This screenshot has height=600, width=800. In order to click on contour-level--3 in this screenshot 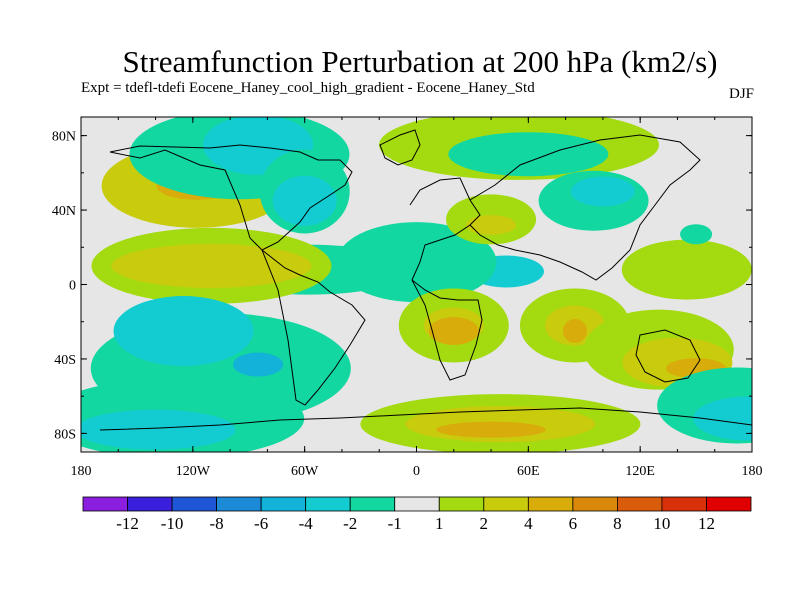, I will do `click(258, 364)`.